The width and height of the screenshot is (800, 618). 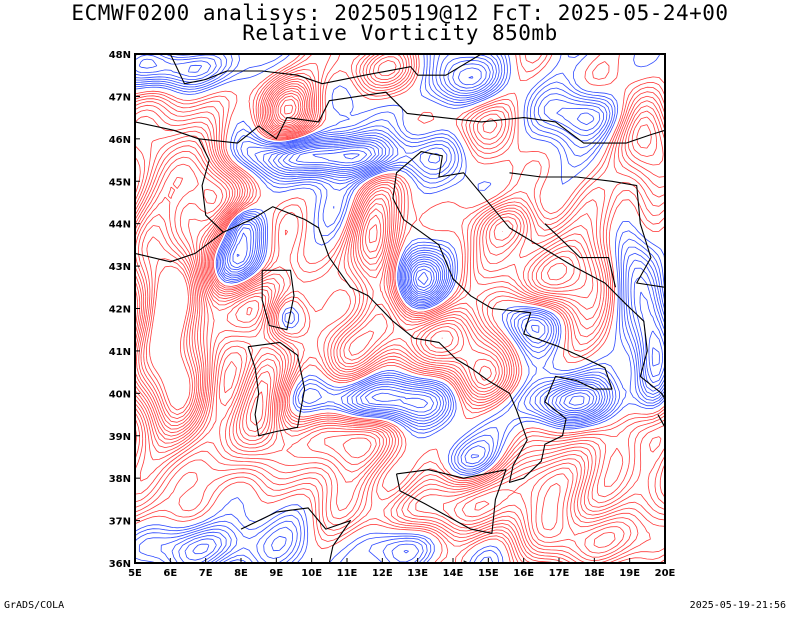 I want to click on footer-timestamp: 2025-05-19-21:56, so click(x=737, y=605).